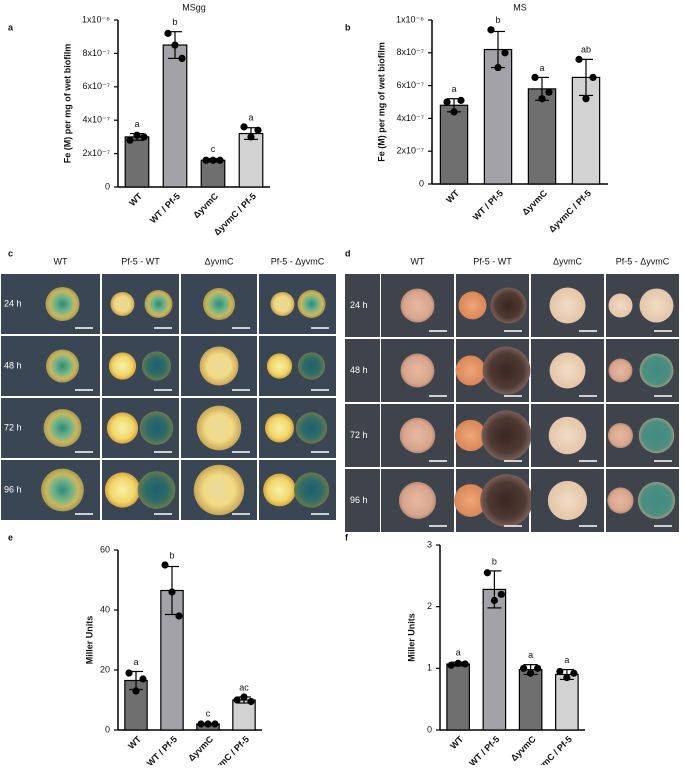  I want to click on panel-letter: b, so click(348, 27).